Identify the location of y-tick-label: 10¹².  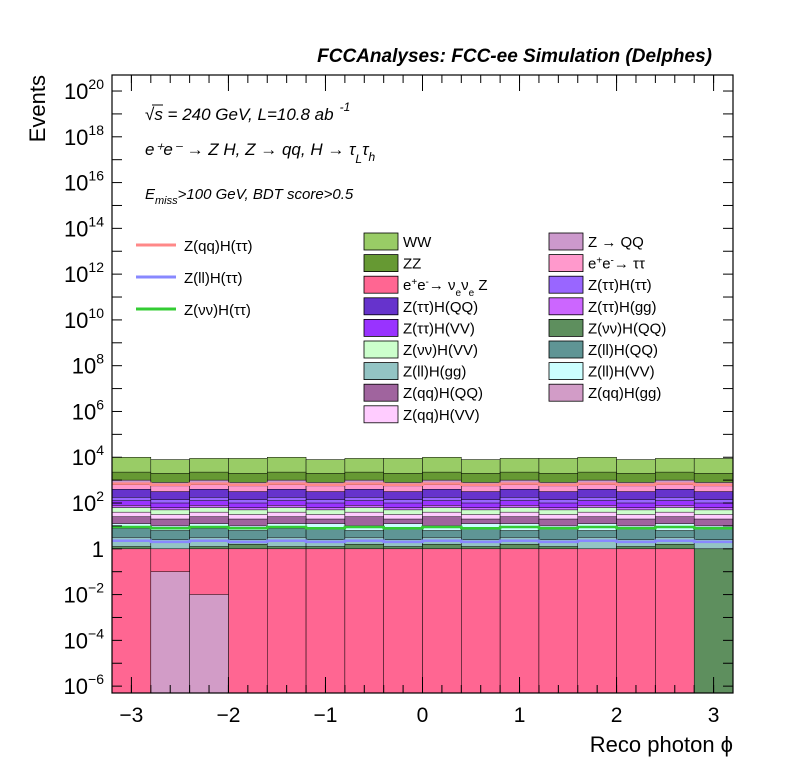
(84, 273).